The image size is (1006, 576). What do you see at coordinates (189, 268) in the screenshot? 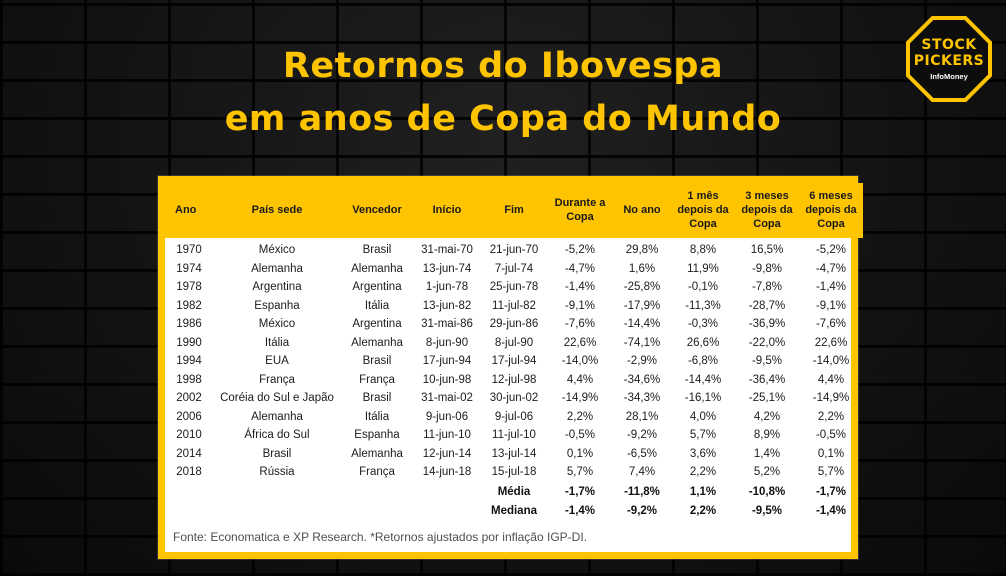
I see `table-cell: 1974` at bounding box center [189, 268].